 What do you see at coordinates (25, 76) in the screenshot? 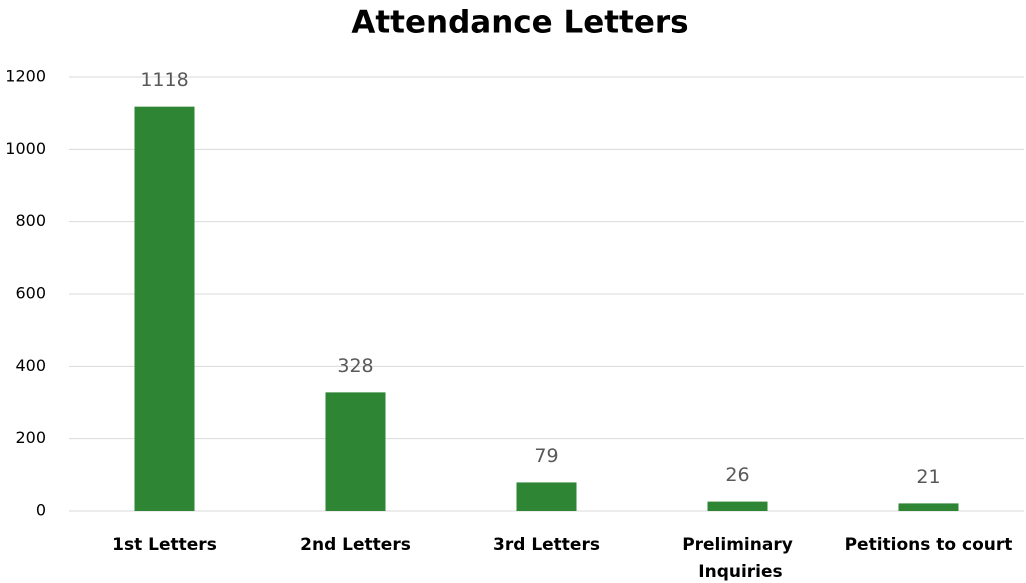
I see `y-tick-label: 1200` at bounding box center [25, 76].